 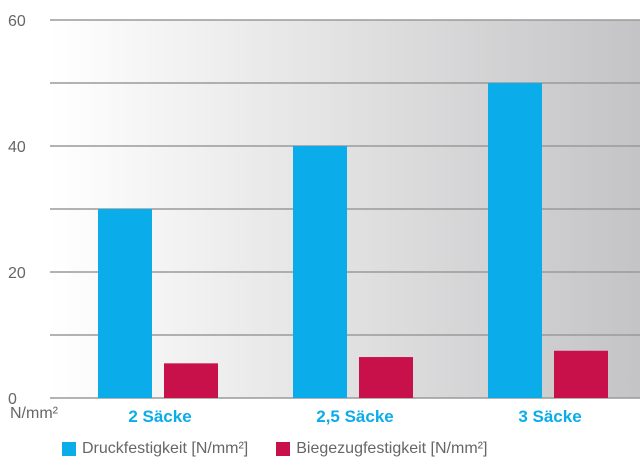 I want to click on legend-item-biegezugfestigkeit: Biegezugfestigkeit [N/mm²], so click(x=381, y=449).